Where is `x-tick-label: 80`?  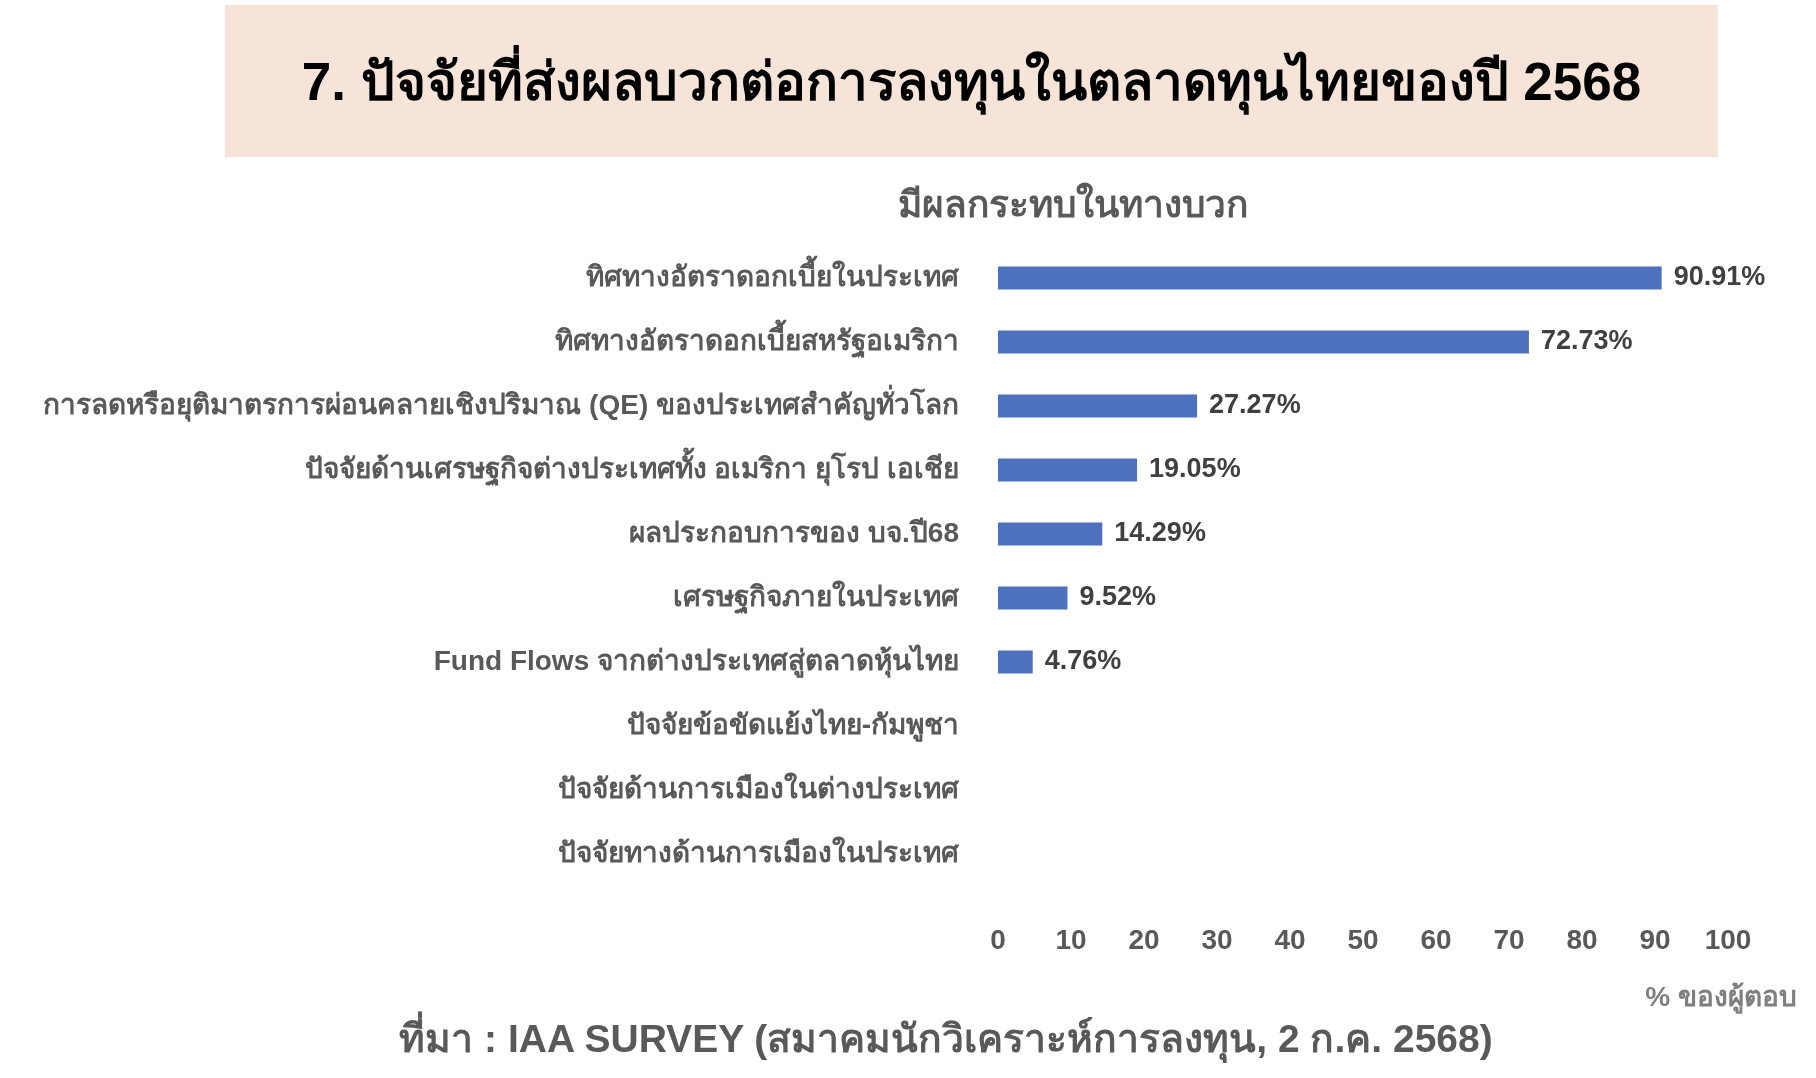
x-tick-label: 80 is located at coordinates (1582, 939).